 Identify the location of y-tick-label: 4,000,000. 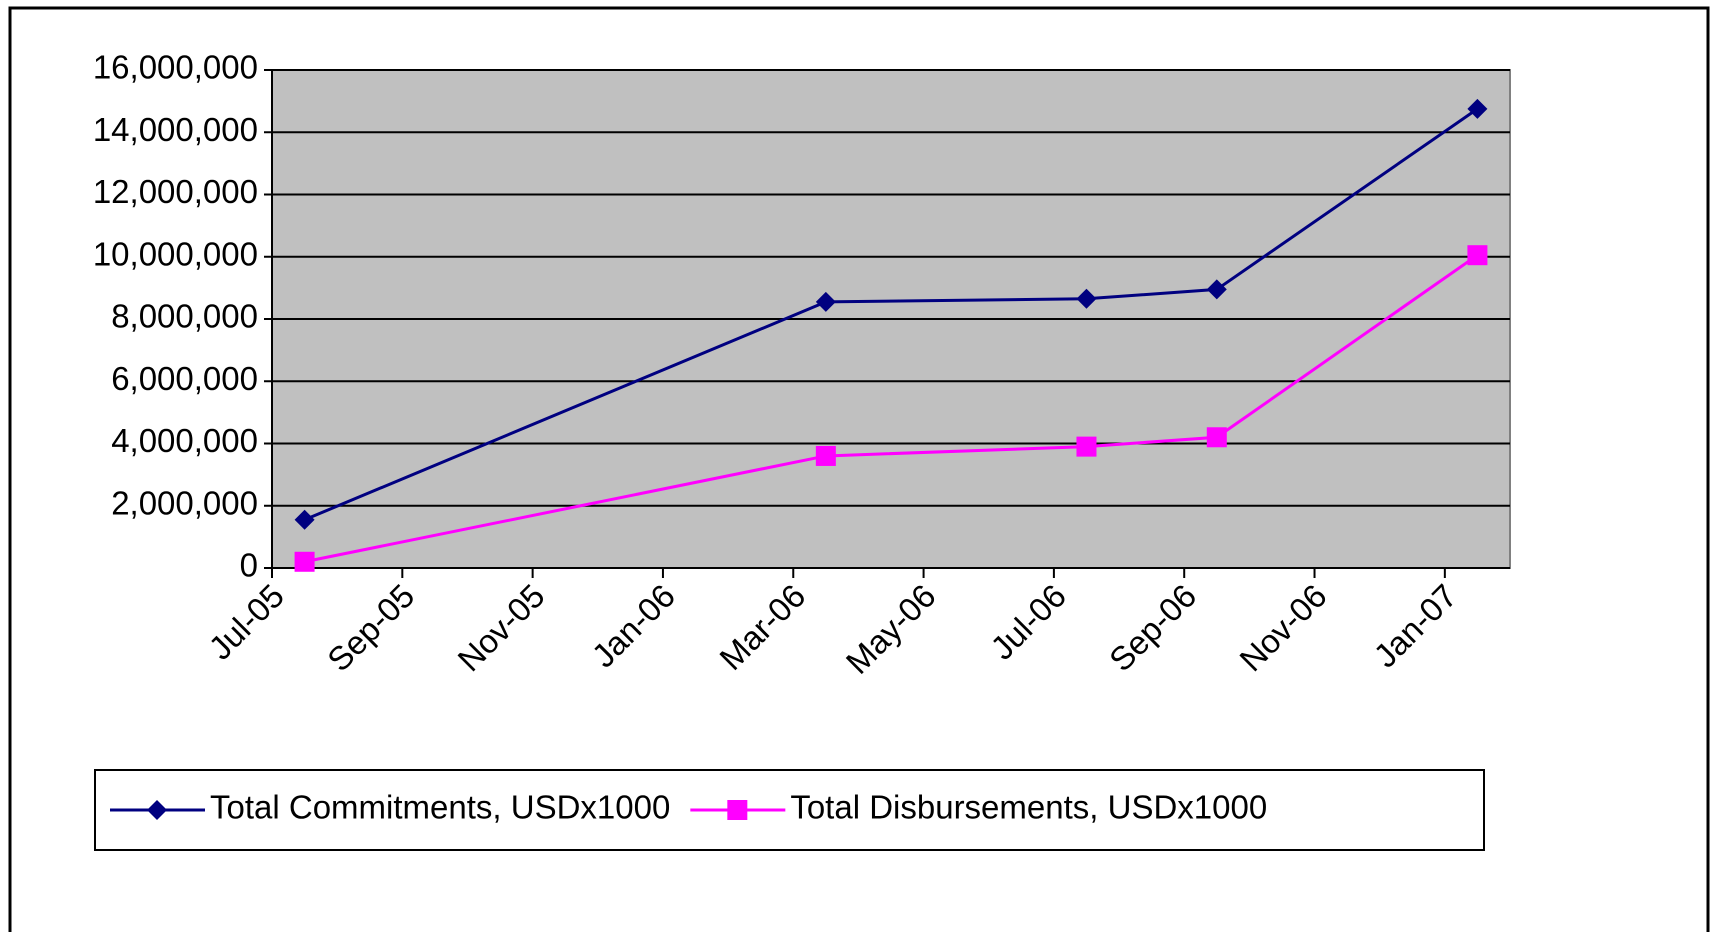
(184, 440).